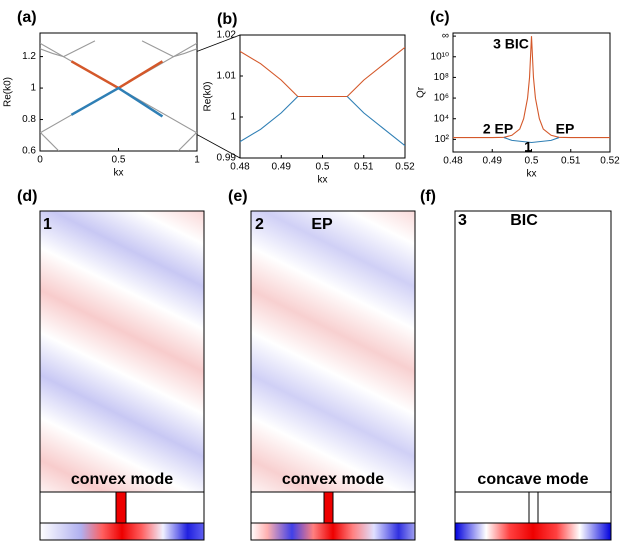 The image size is (633, 543). I want to click on mode-number: 2, so click(259, 224).